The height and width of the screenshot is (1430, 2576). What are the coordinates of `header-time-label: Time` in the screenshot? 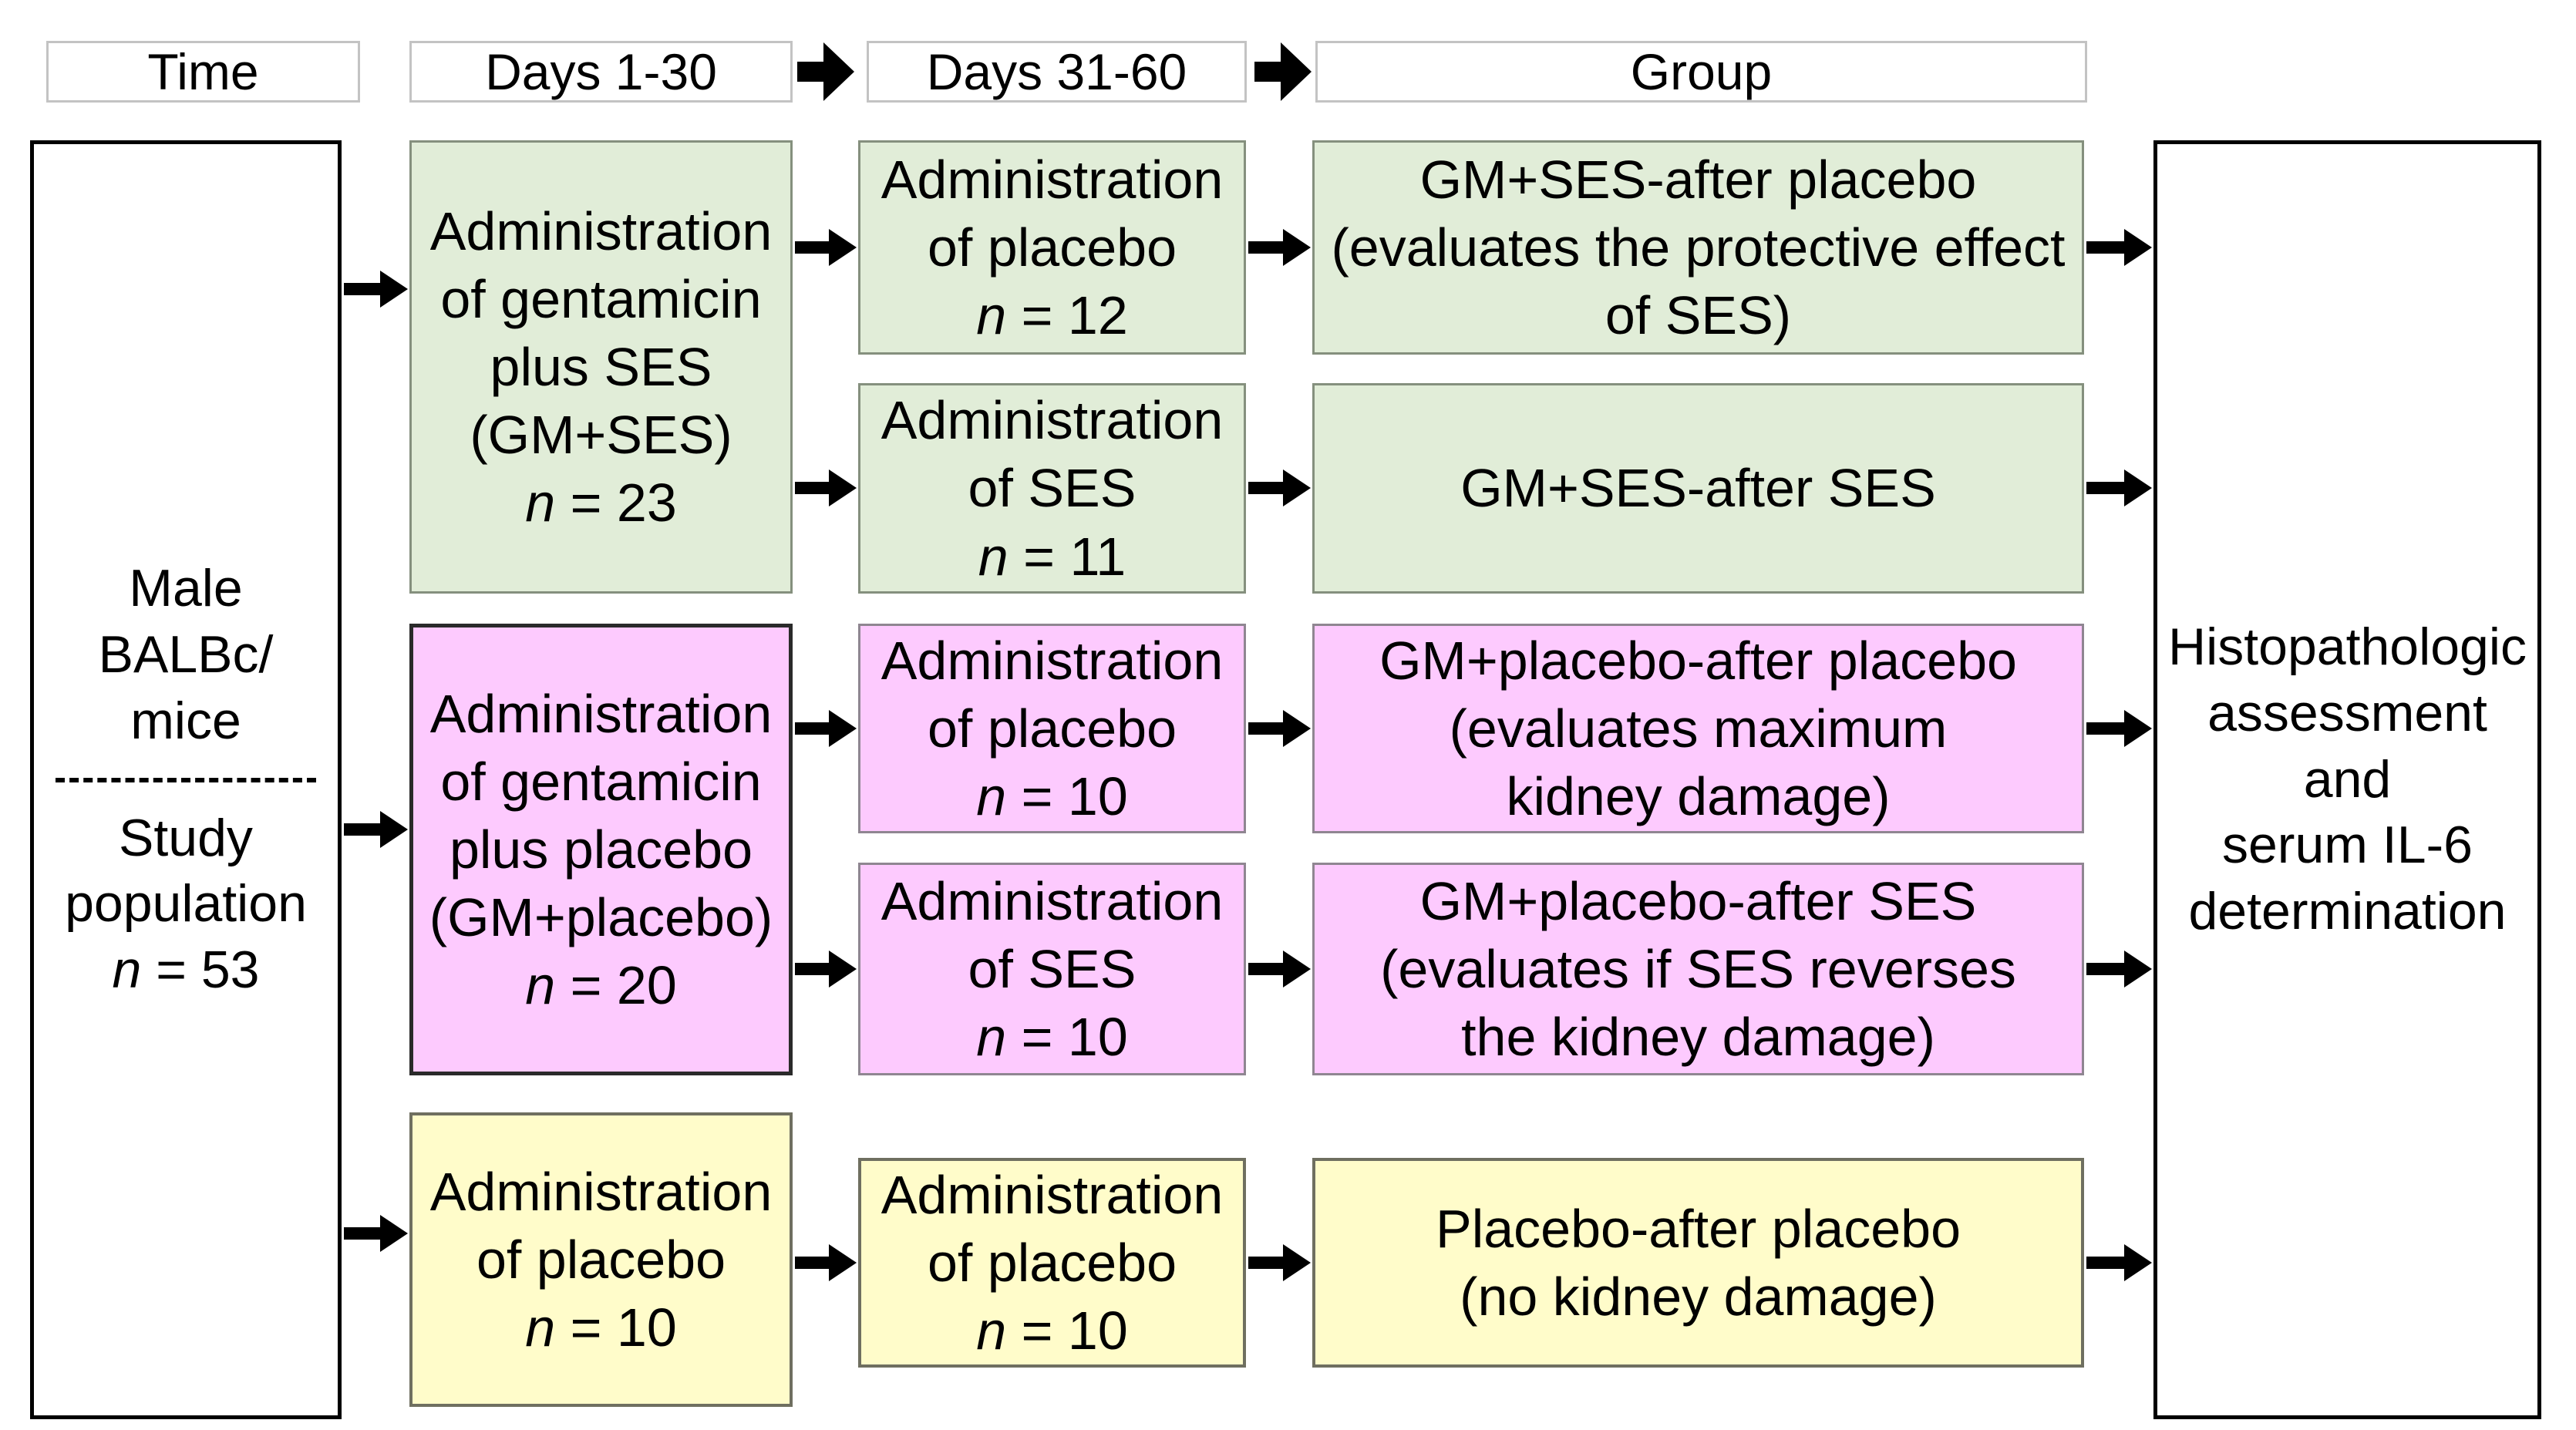 It's located at (203, 71).